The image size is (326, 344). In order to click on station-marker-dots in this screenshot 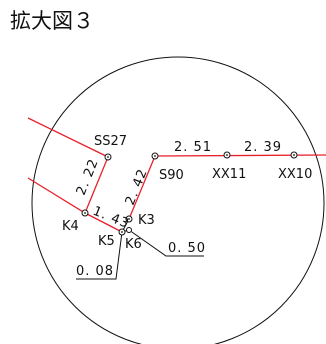, I will do `click(189, 193)`.